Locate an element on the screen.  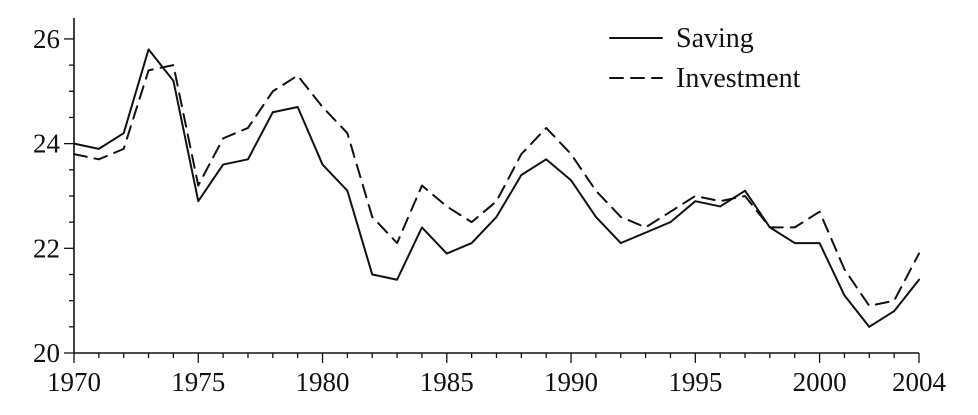
x-axis: 1970 1975 1980 1985 1990 1995 2000 2004 is located at coordinates (497, 374).